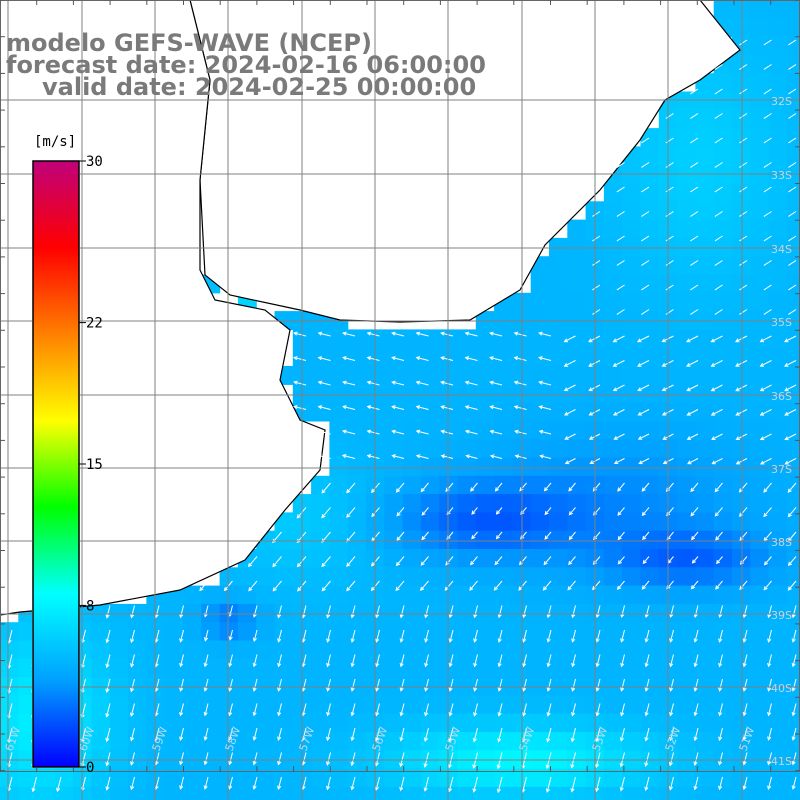 This screenshot has height=800, width=800. Describe the element at coordinates (90, 768) in the screenshot. I see `colorbar-tick-label: 0` at that location.